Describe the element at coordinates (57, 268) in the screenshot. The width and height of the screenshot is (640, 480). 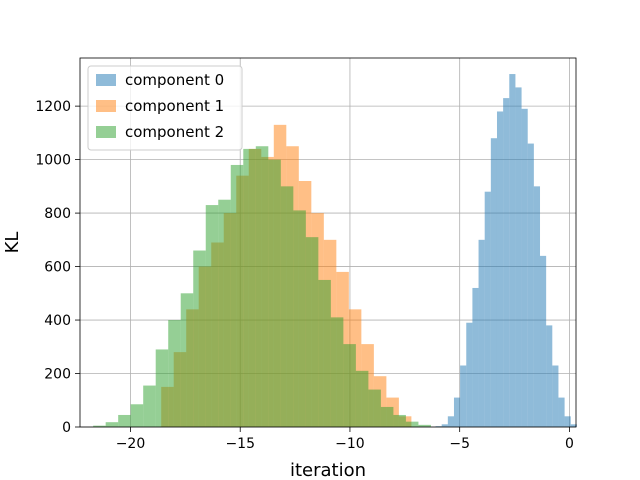
I see `y-tick-label: 600` at that location.